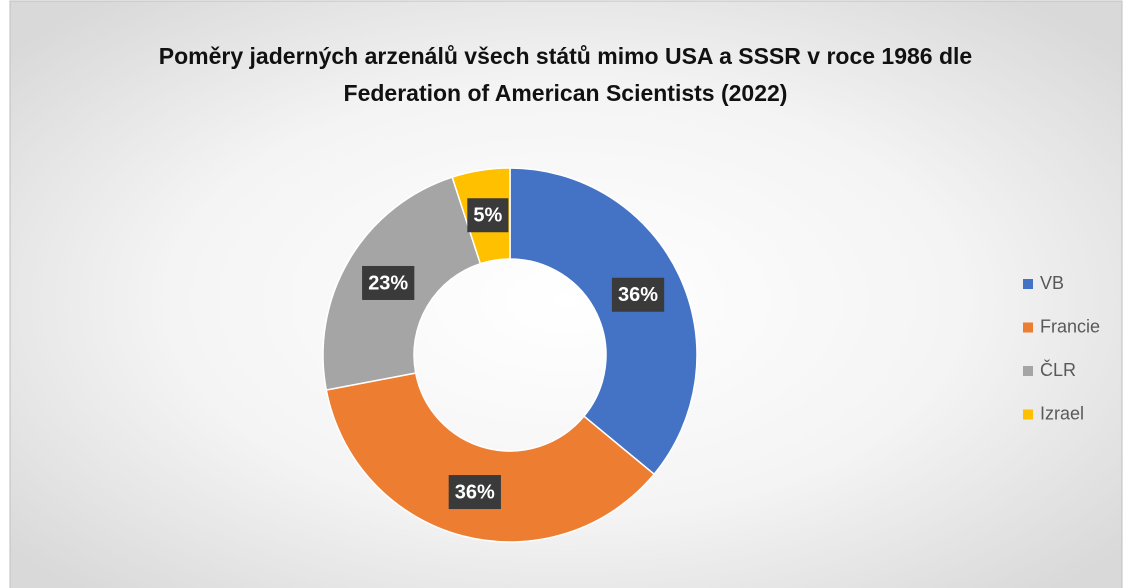  I want to click on data-label: 5%, so click(487, 216).